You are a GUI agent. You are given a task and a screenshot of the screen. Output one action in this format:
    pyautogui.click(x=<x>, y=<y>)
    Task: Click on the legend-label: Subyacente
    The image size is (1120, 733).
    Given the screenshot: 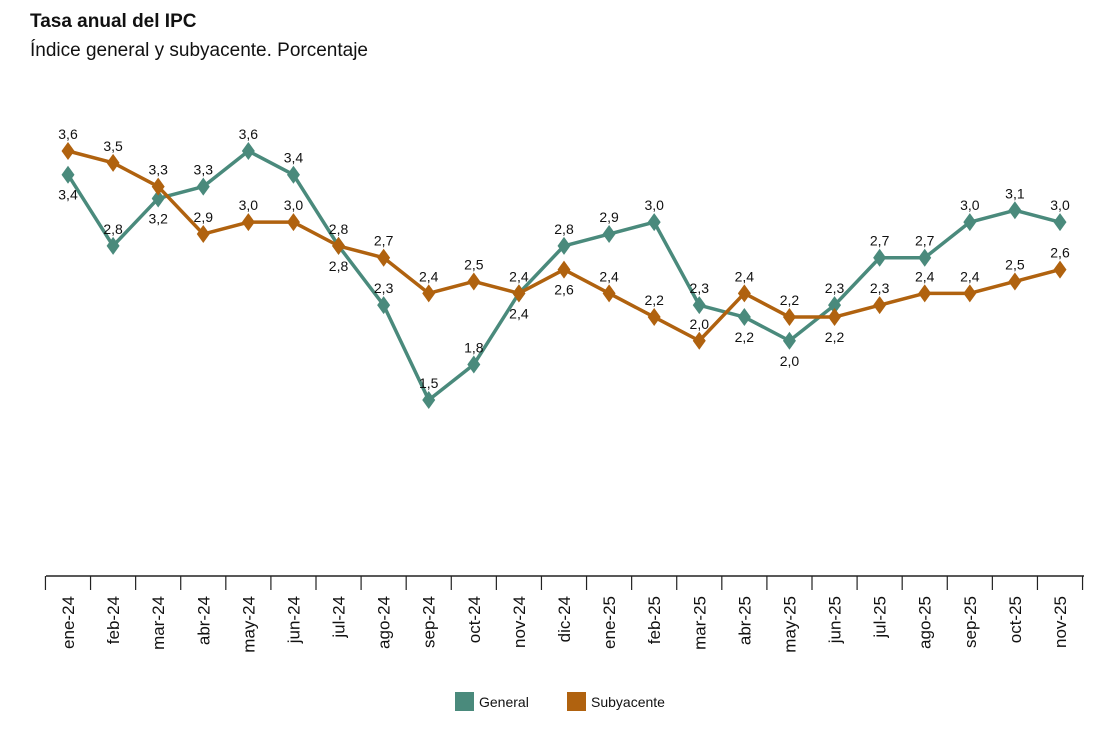 What is the action you would take?
    pyautogui.click(x=628, y=702)
    